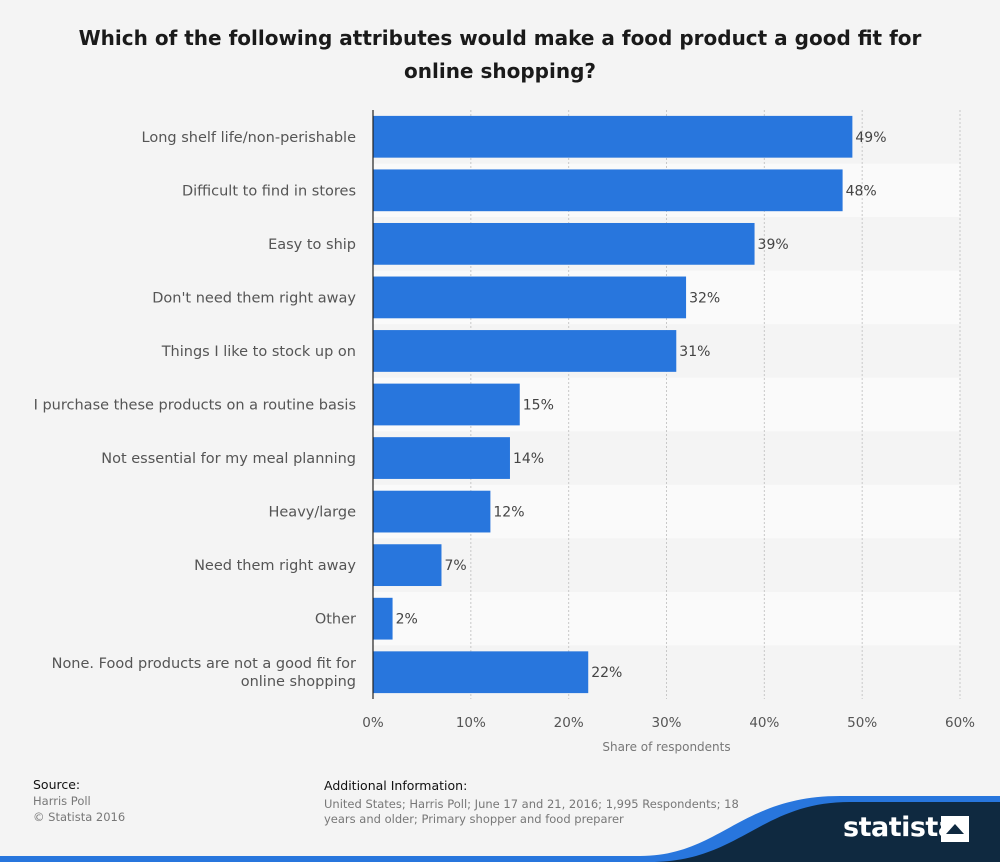 The image size is (1000, 862). What do you see at coordinates (606, 673) in the screenshot?
I see `value-label: 22%` at bounding box center [606, 673].